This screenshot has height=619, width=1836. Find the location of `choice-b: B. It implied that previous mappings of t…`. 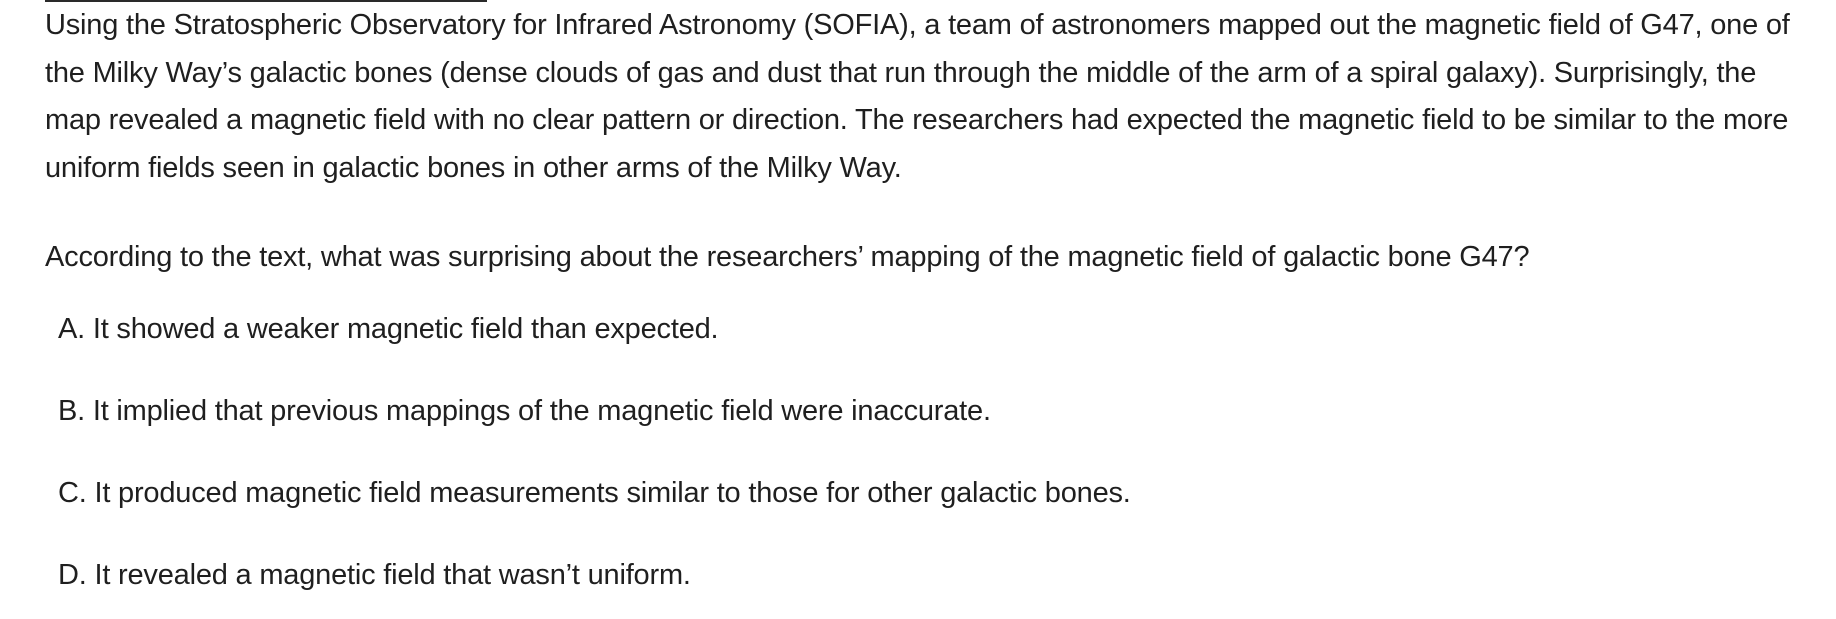

choice-b: B. It implied that previous mappings of t… is located at coordinates (594, 411).